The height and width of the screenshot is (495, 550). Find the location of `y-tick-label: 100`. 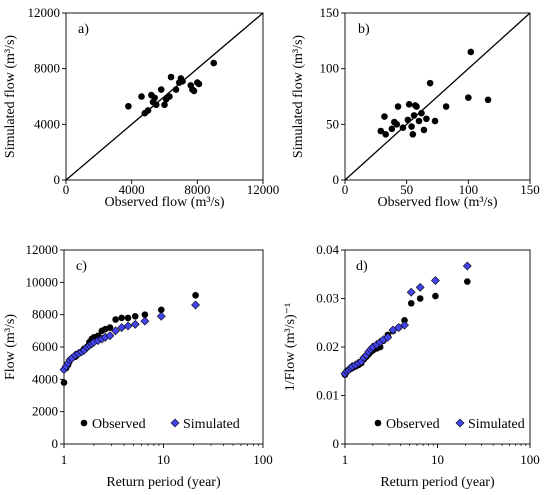

y-tick-label: 100 is located at coordinates (330, 68).